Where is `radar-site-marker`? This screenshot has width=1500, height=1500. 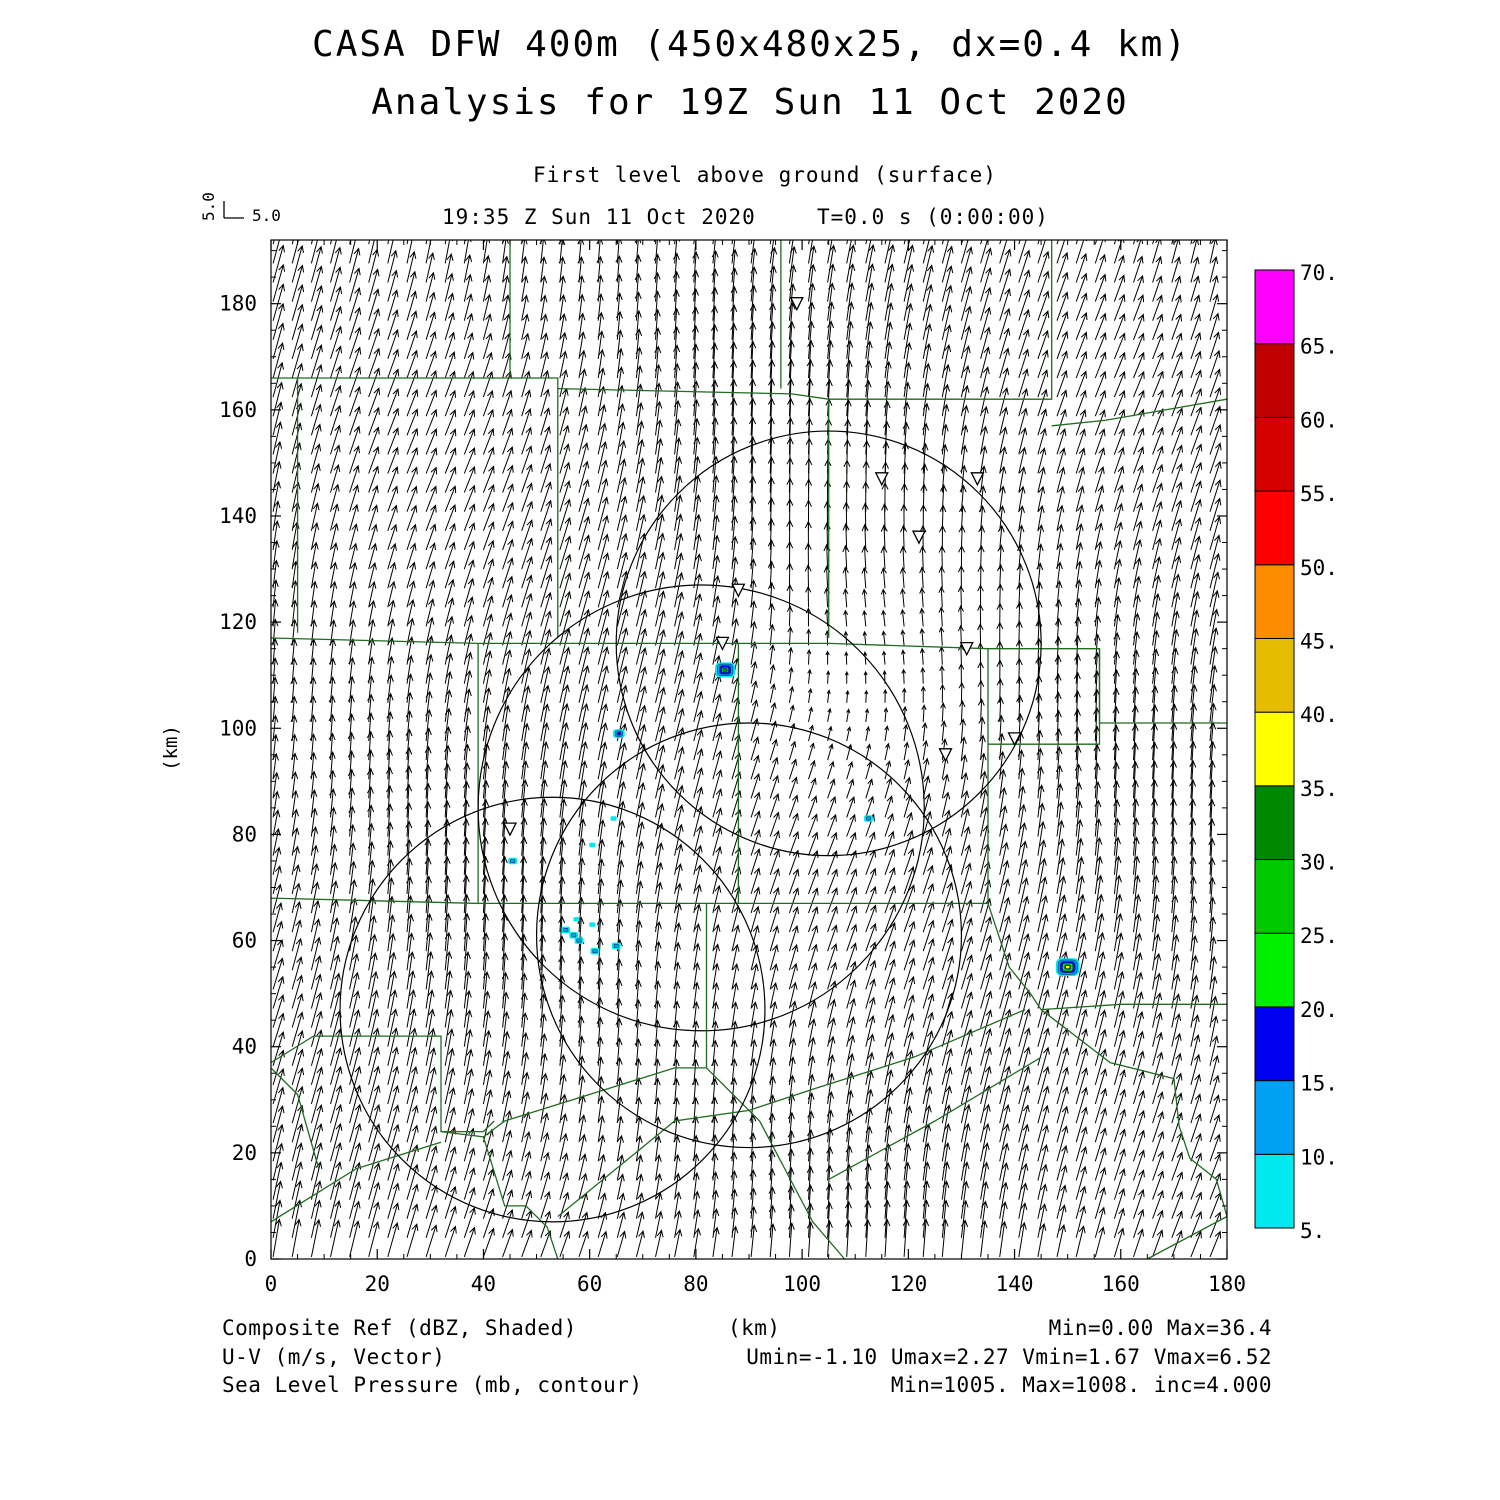 radar-site-marker is located at coordinates (966, 649).